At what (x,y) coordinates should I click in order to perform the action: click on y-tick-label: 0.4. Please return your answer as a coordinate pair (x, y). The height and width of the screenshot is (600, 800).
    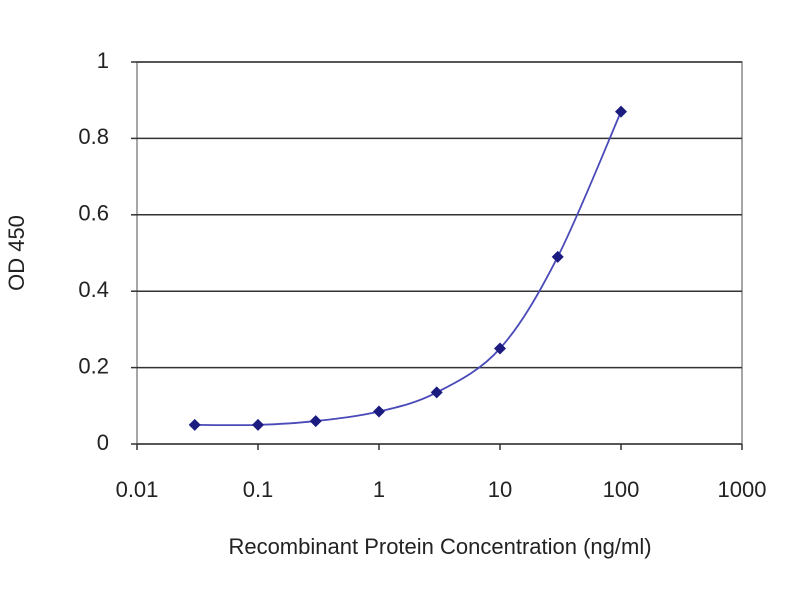
    Looking at the image, I should click on (93, 289).